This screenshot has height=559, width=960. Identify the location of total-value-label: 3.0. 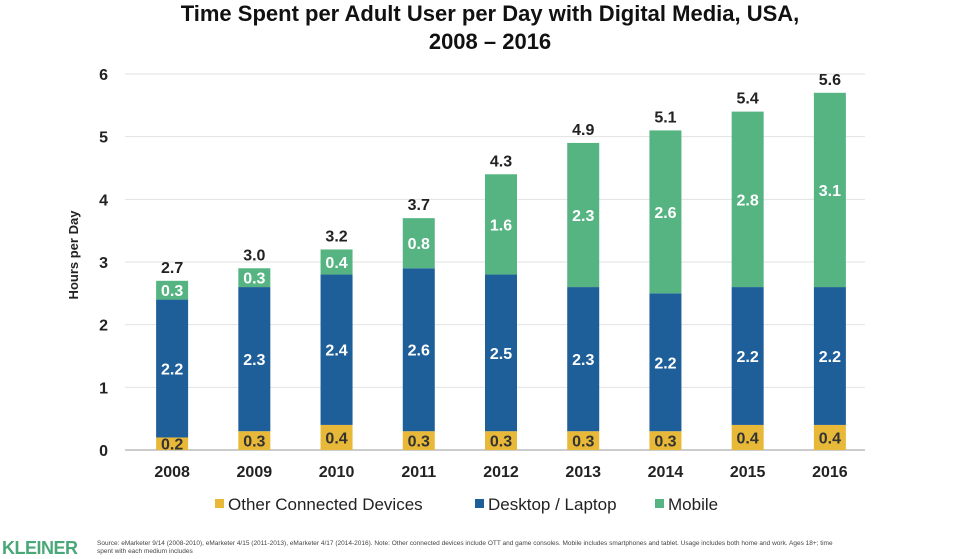
(254, 255).